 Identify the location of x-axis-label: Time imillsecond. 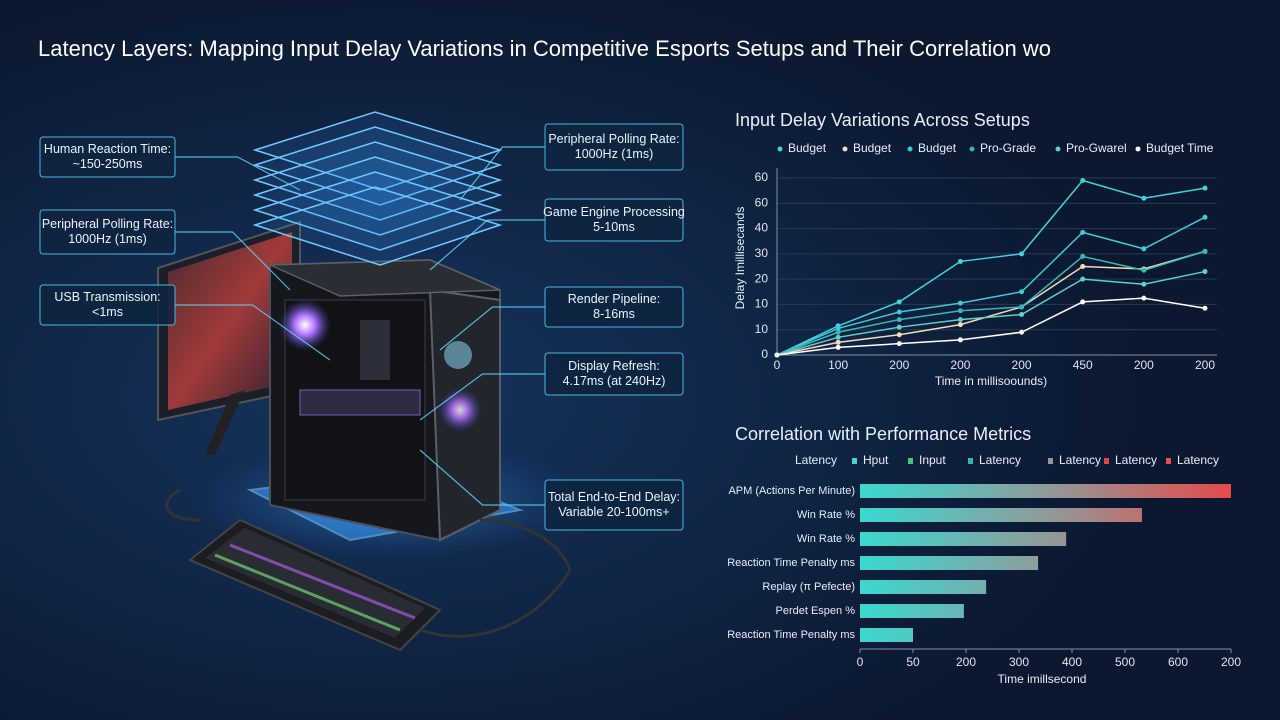
(1042, 679).